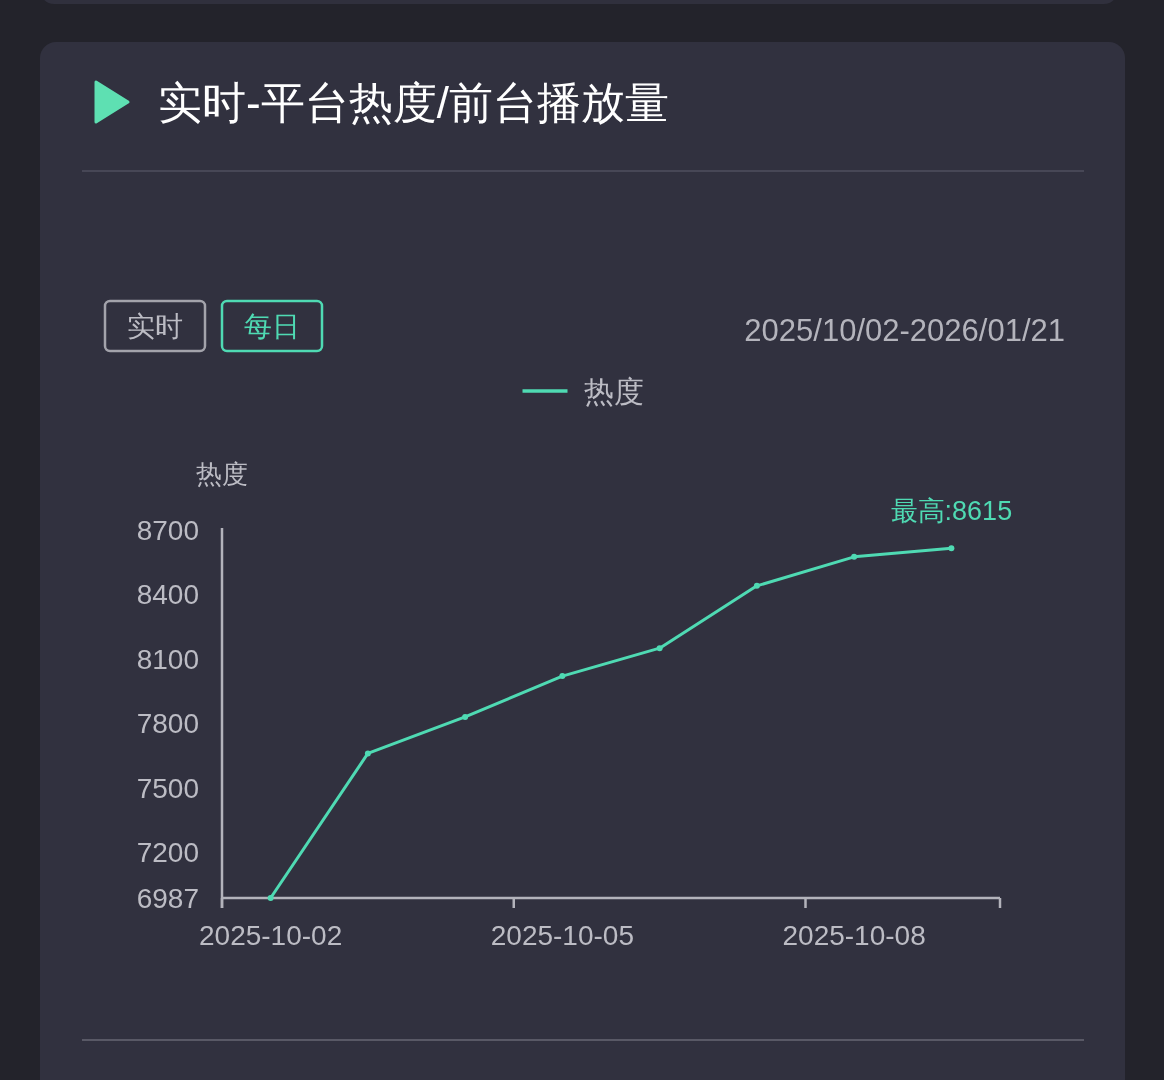  What do you see at coordinates (562, 935) in the screenshot?
I see `x-tick-label: 2025-10-05` at bounding box center [562, 935].